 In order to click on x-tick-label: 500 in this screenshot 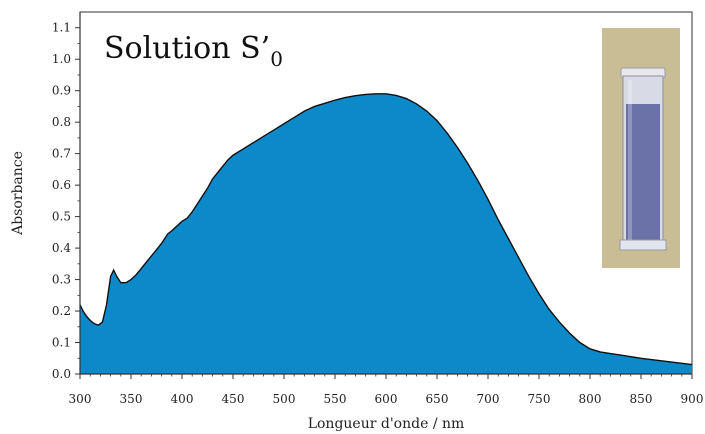, I will do `click(284, 399)`.